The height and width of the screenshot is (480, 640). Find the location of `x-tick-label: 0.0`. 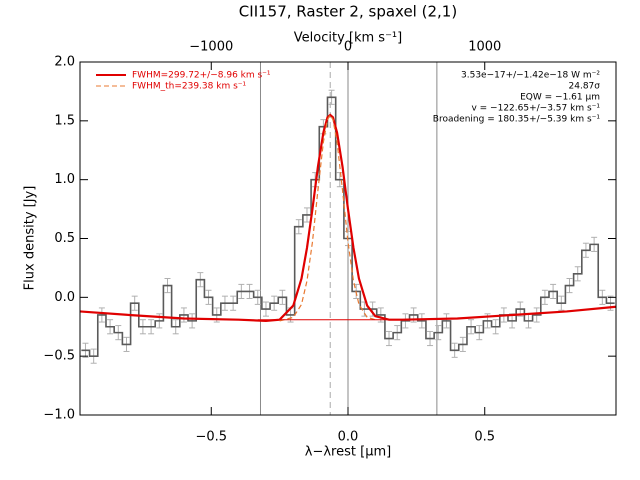

x-tick-label: 0.0 is located at coordinates (348, 437).